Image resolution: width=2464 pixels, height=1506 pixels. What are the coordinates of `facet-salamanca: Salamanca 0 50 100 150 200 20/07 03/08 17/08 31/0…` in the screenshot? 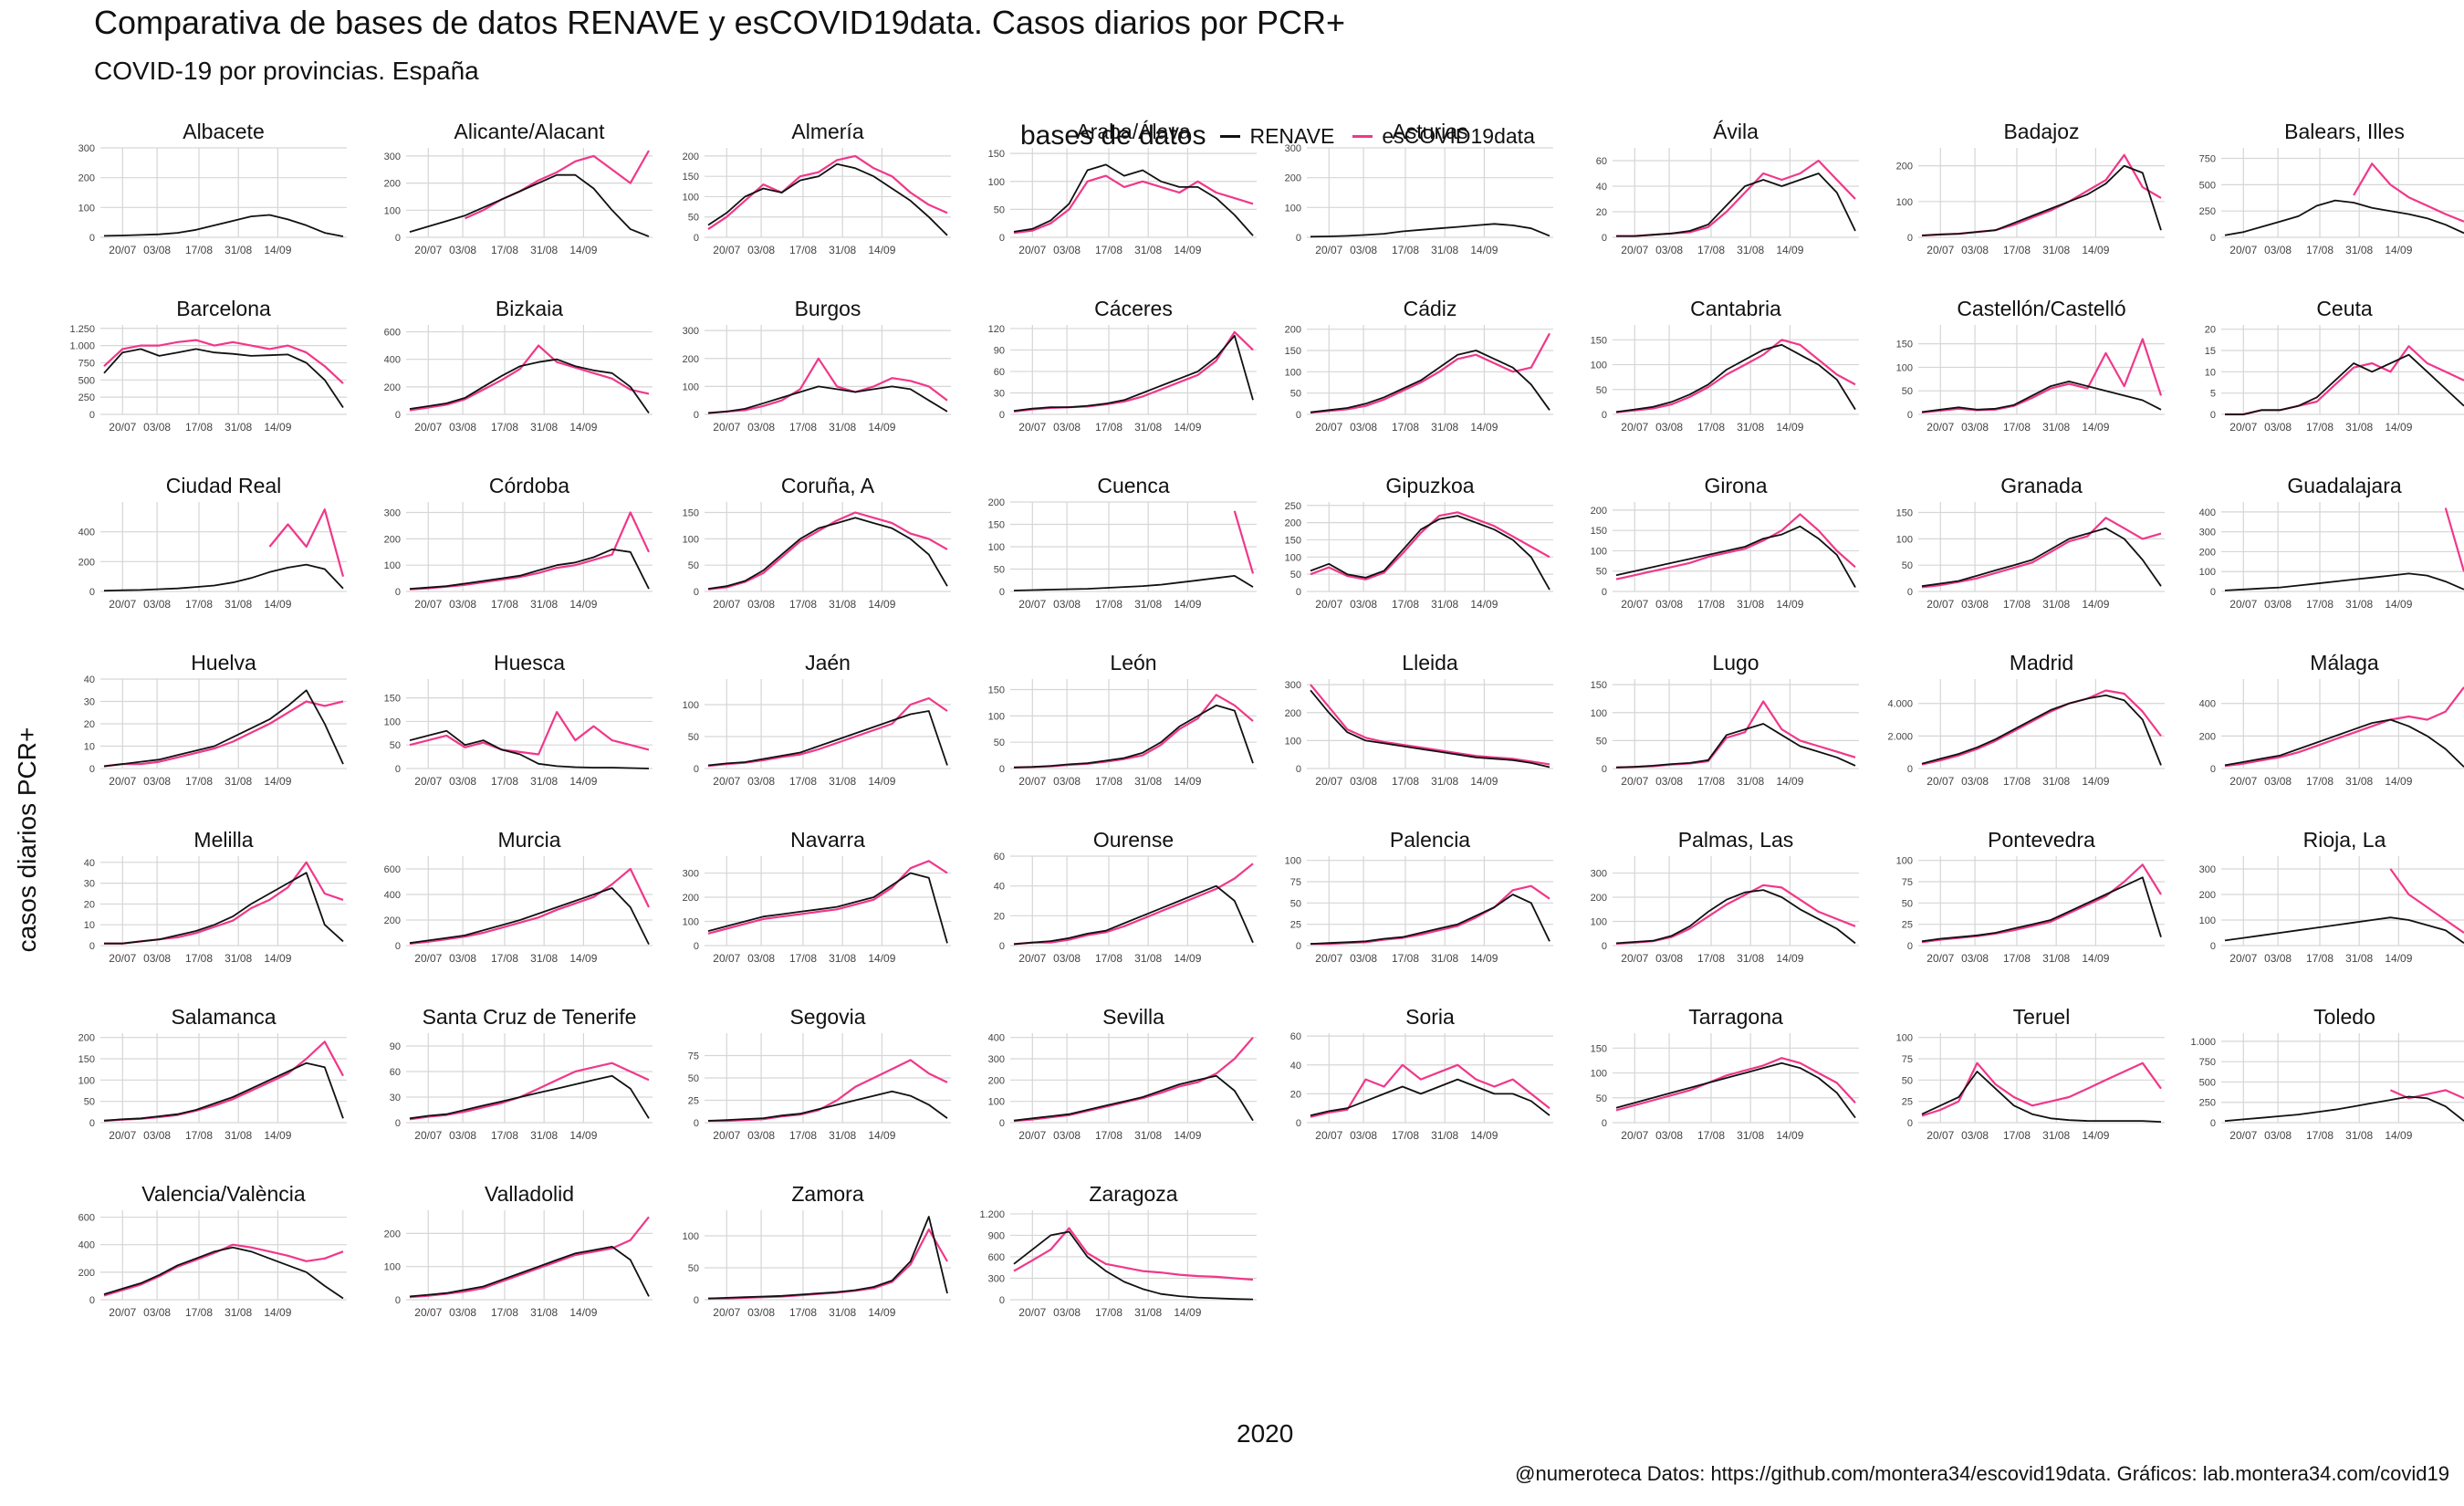 It's located at (212, 1073).